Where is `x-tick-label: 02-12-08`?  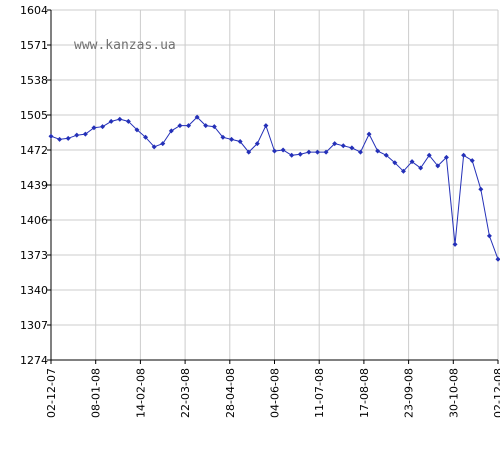 x-tick-label: 02-12-08 is located at coordinates (496, 393).